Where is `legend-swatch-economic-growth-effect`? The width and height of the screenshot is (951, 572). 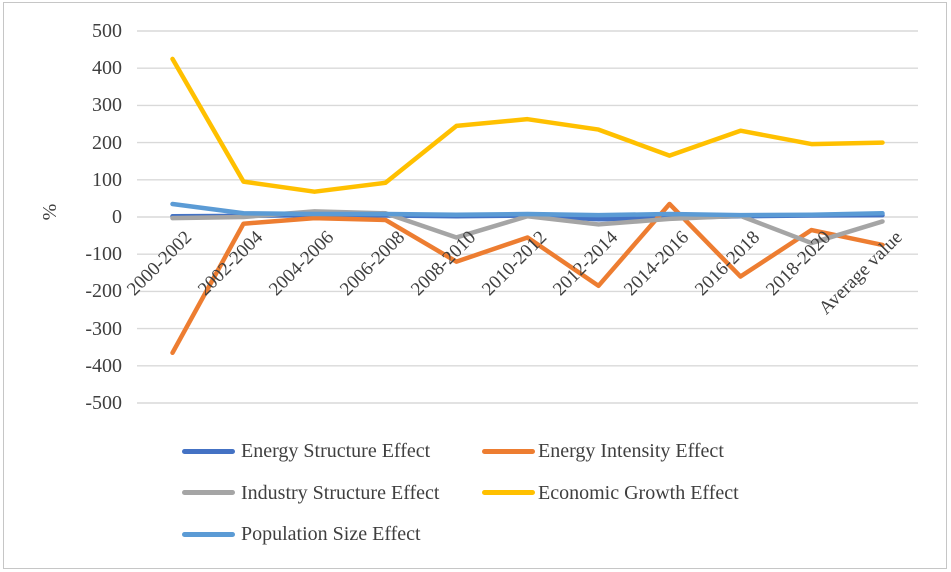 legend-swatch-economic-growth-effect is located at coordinates (508, 492).